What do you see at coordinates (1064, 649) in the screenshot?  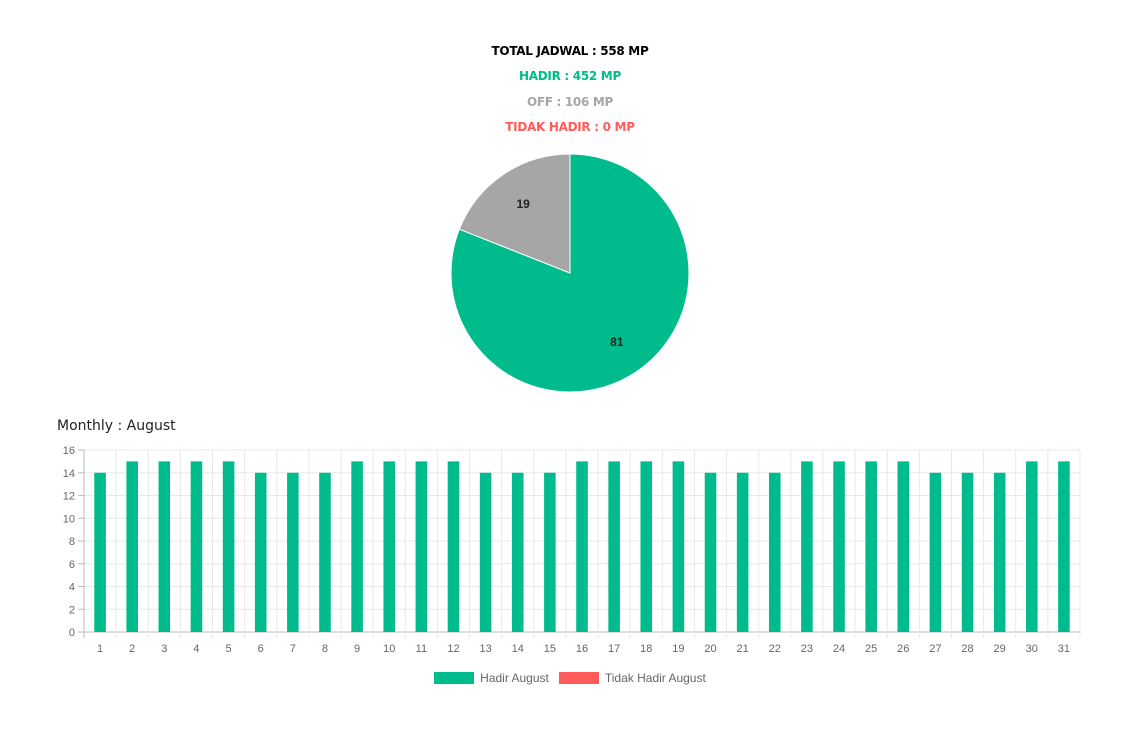 I see `x-tick-label: 31` at bounding box center [1064, 649].